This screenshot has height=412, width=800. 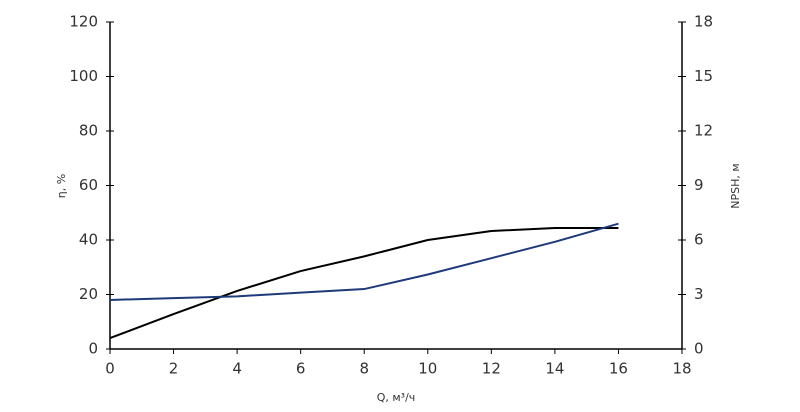 What do you see at coordinates (699, 185) in the screenshot?
I see `y2-tick-label: 9` at bounding box center [699, 185].